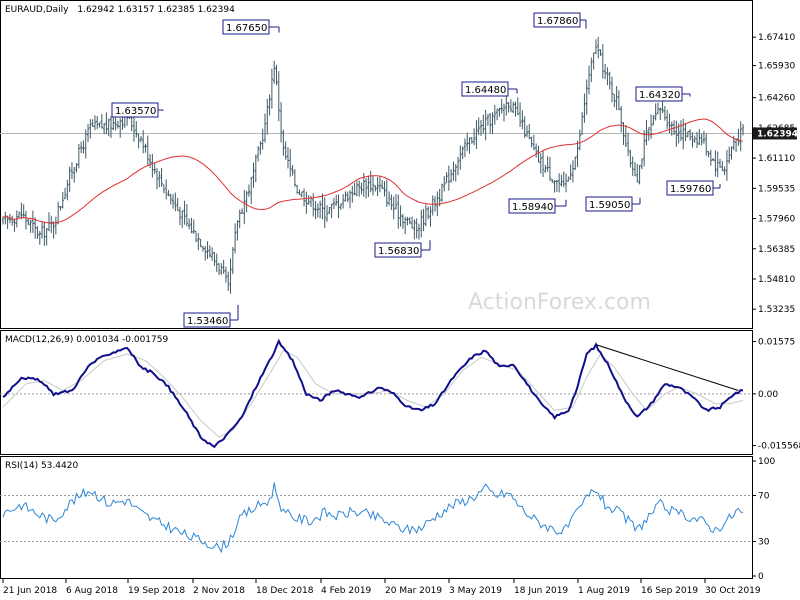  Describe the element at coordinates (251, 27) in the screenshot. I see `price-callout: 1.67650` at that location.